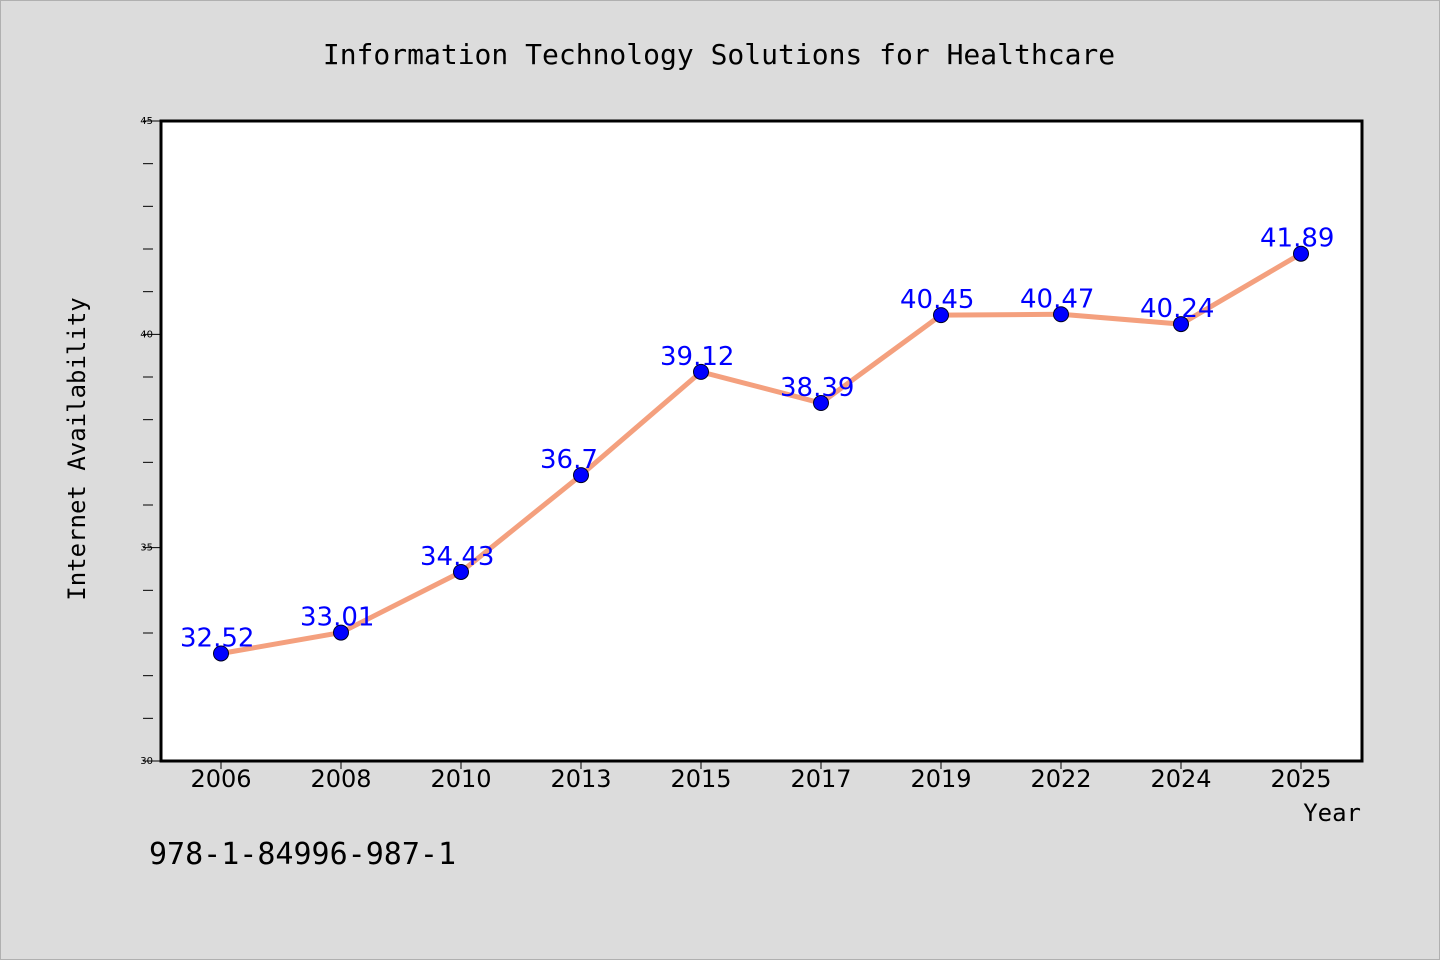 This screenshot has width=1440, height=960. I want to click on x-tick-label: 2025, so click(1300, 779).